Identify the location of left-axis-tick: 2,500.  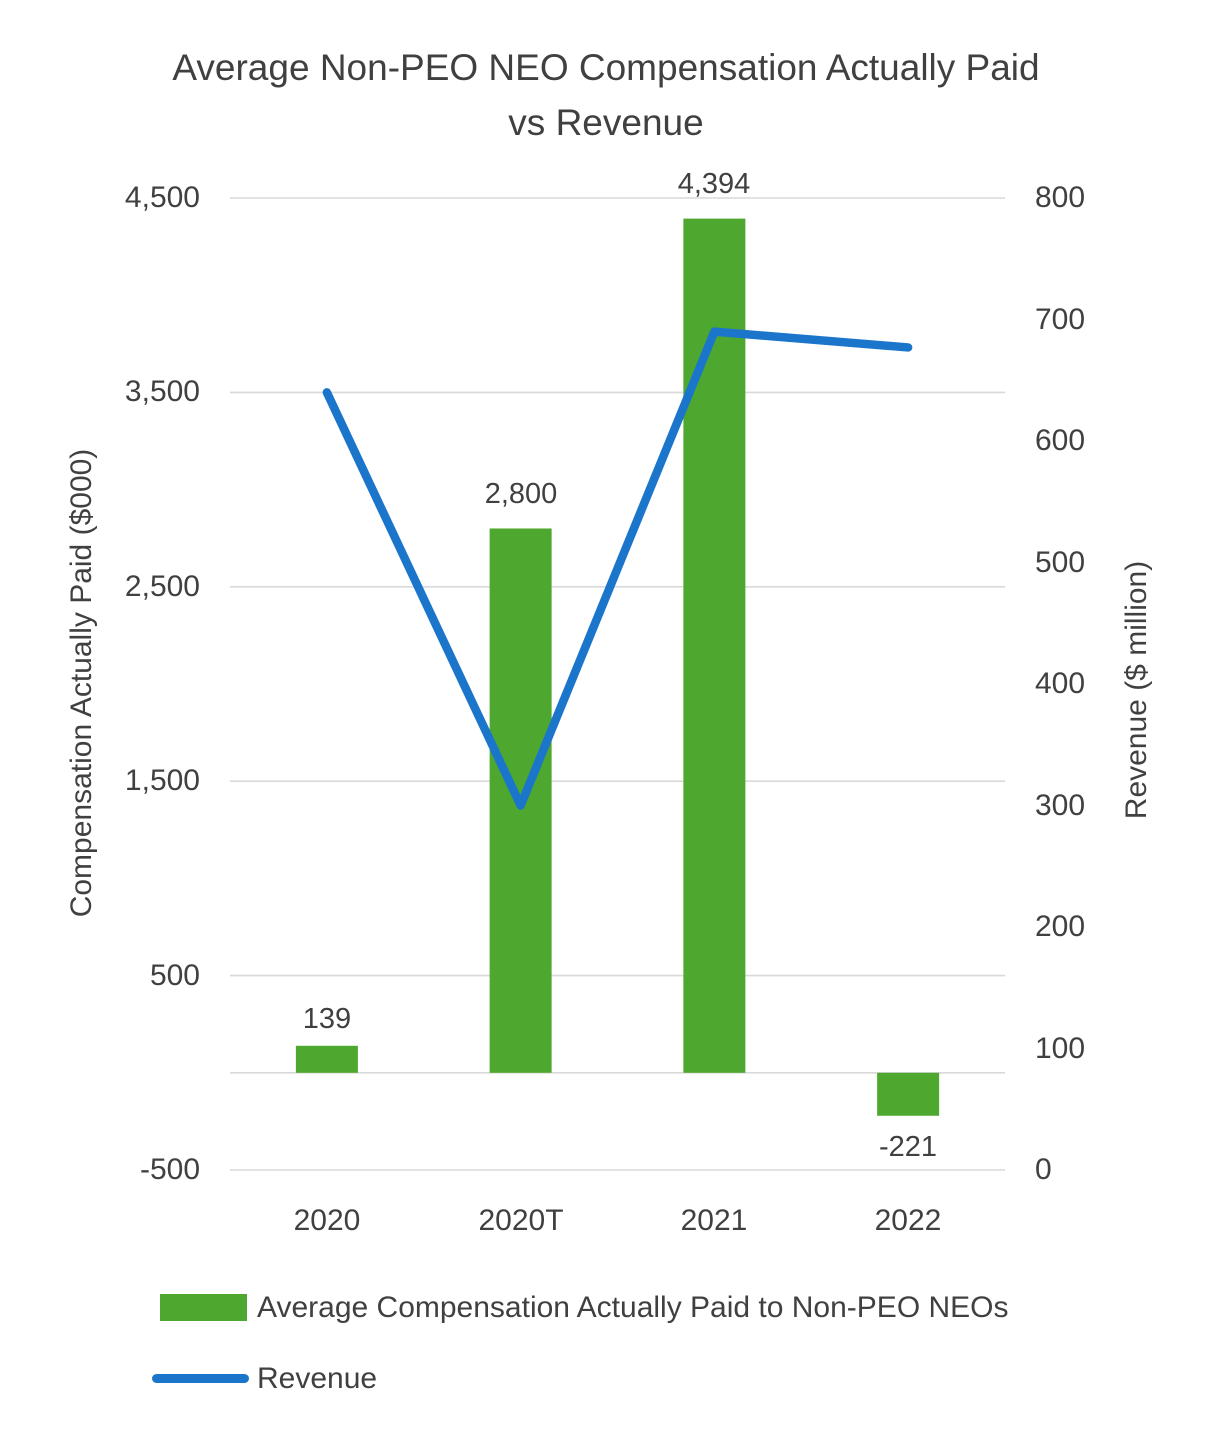
(162, 586).